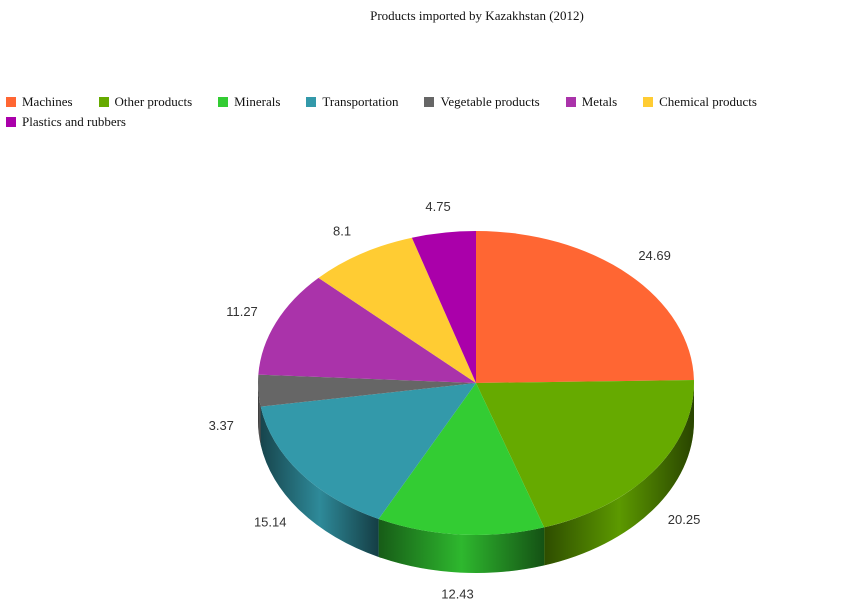  Describe the element at coordinates (457, 594) in the screenshot. I see `data-label-minerals: 12.43` at that location.